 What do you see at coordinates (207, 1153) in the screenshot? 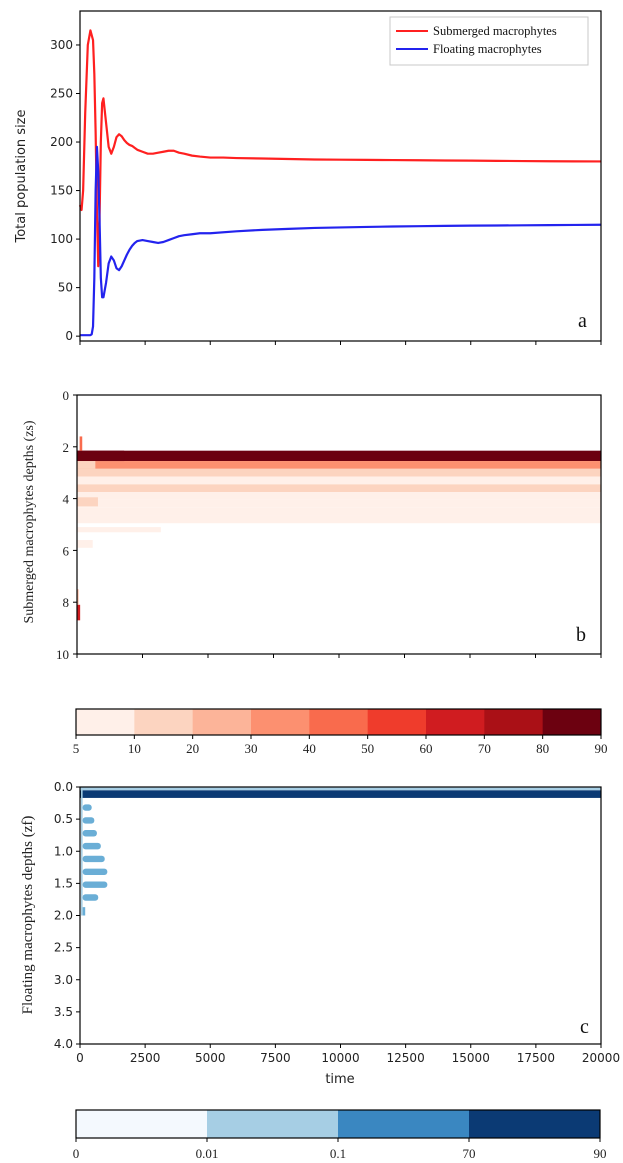
I see `colorbar-tick-label: 0.01` at bounding box center [207, 1153].